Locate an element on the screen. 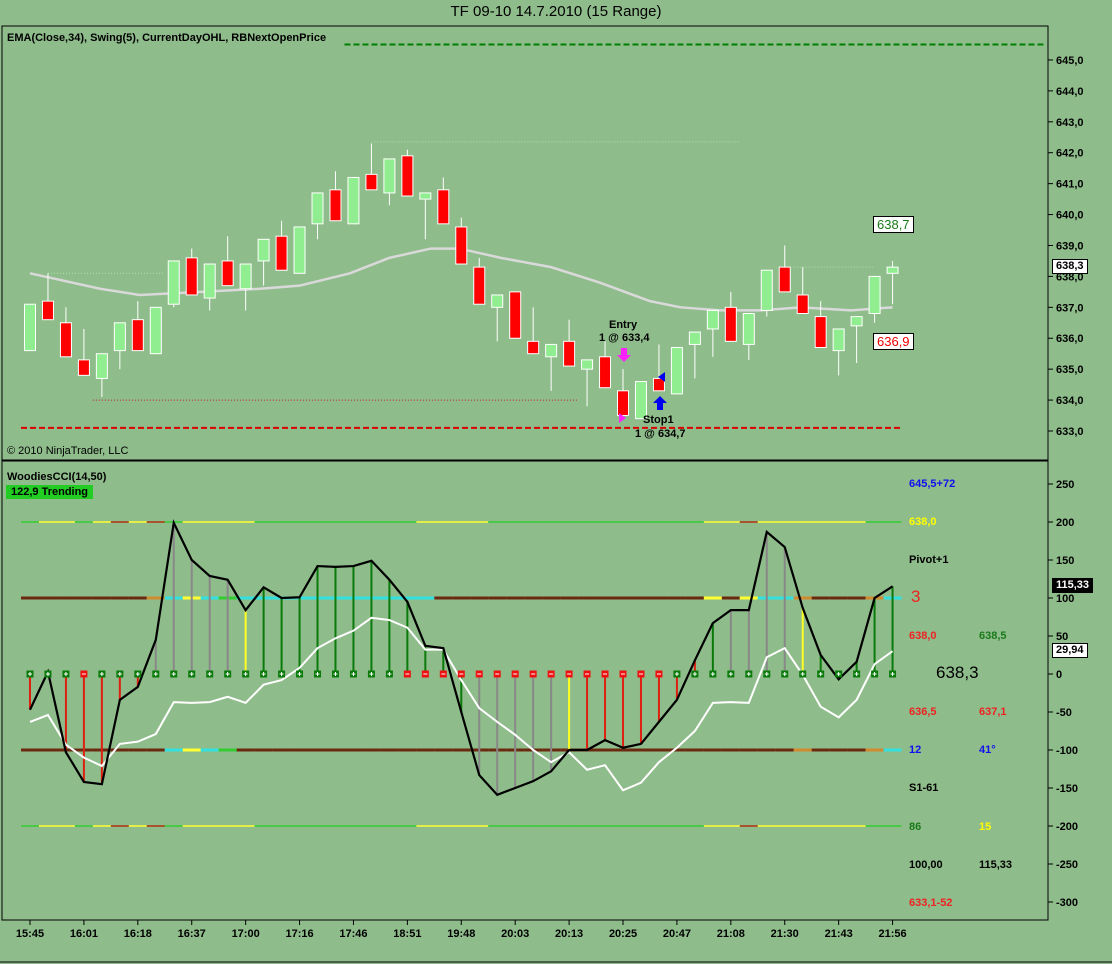 This screenshot has width=1112, height=964. cci-tick-label: 200 is located at coordinates (1065, 523).